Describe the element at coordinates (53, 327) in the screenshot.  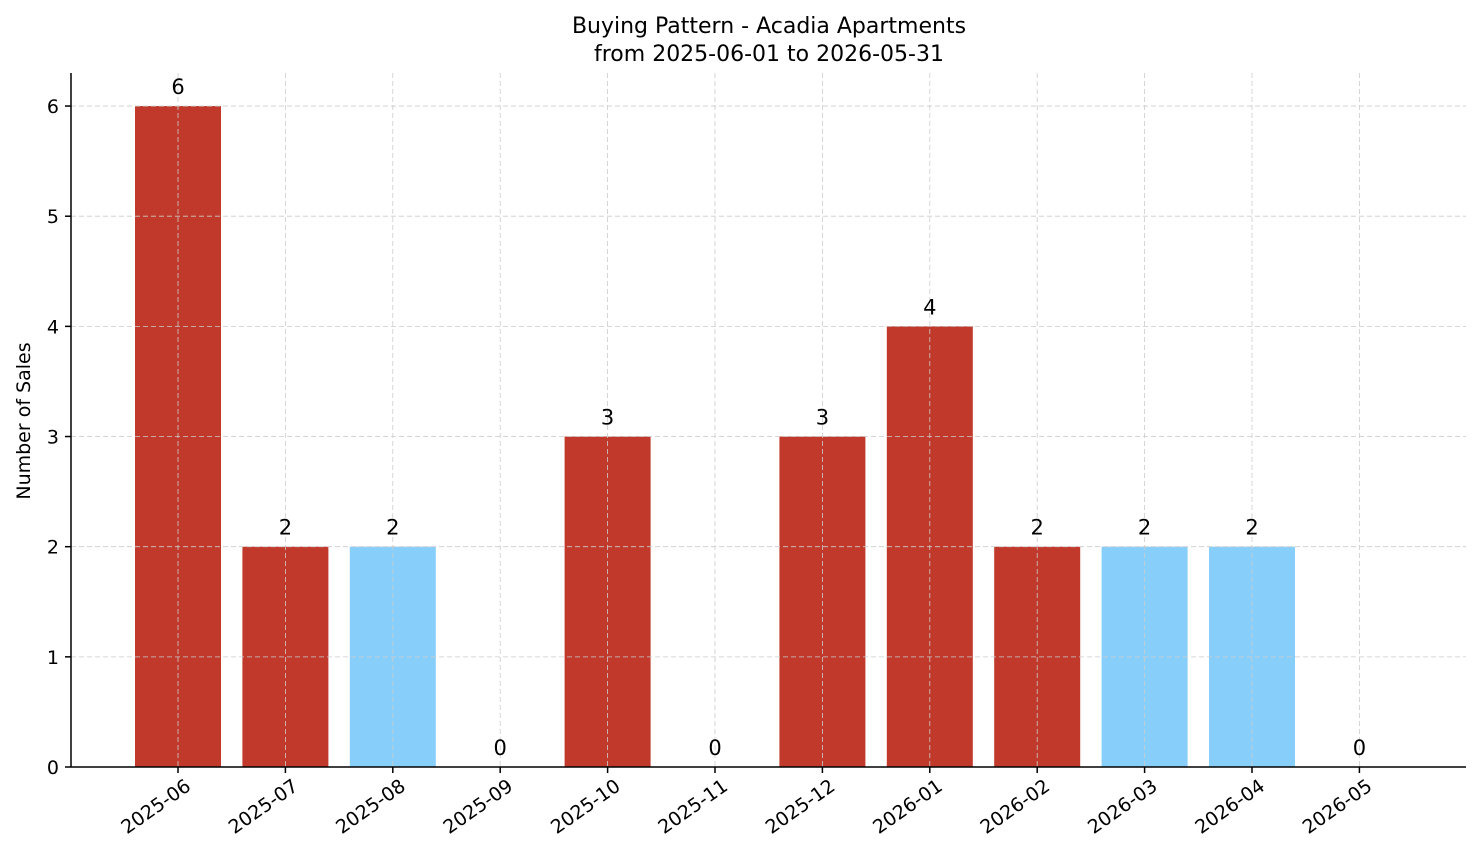
I see `y-tick-label-4: 4` at that location.